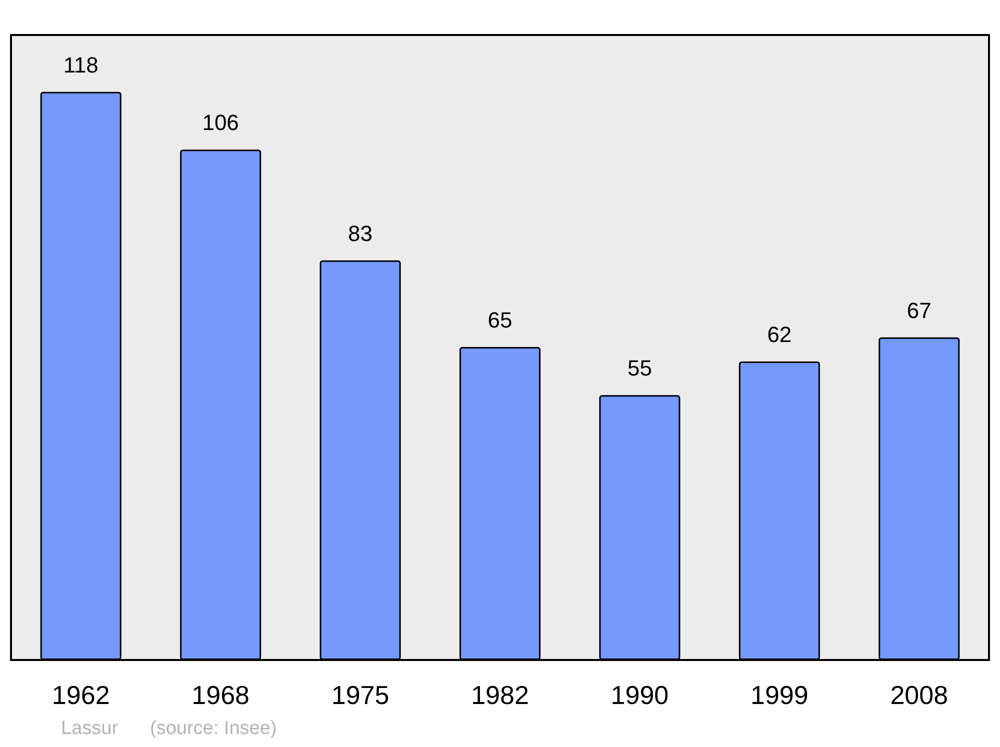 This screenshot has height=747, width=1000. I want to click on data-label: 83, so click(360, 233).